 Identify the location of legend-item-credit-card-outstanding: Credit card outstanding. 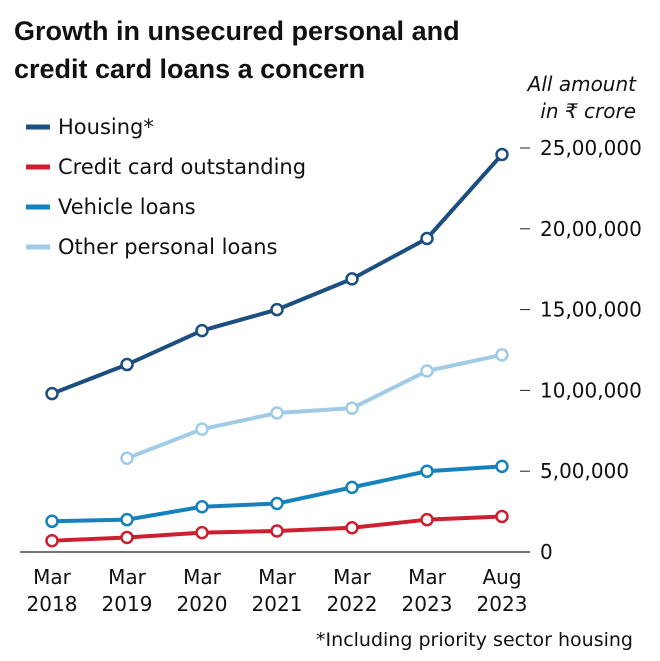
(166, 167).